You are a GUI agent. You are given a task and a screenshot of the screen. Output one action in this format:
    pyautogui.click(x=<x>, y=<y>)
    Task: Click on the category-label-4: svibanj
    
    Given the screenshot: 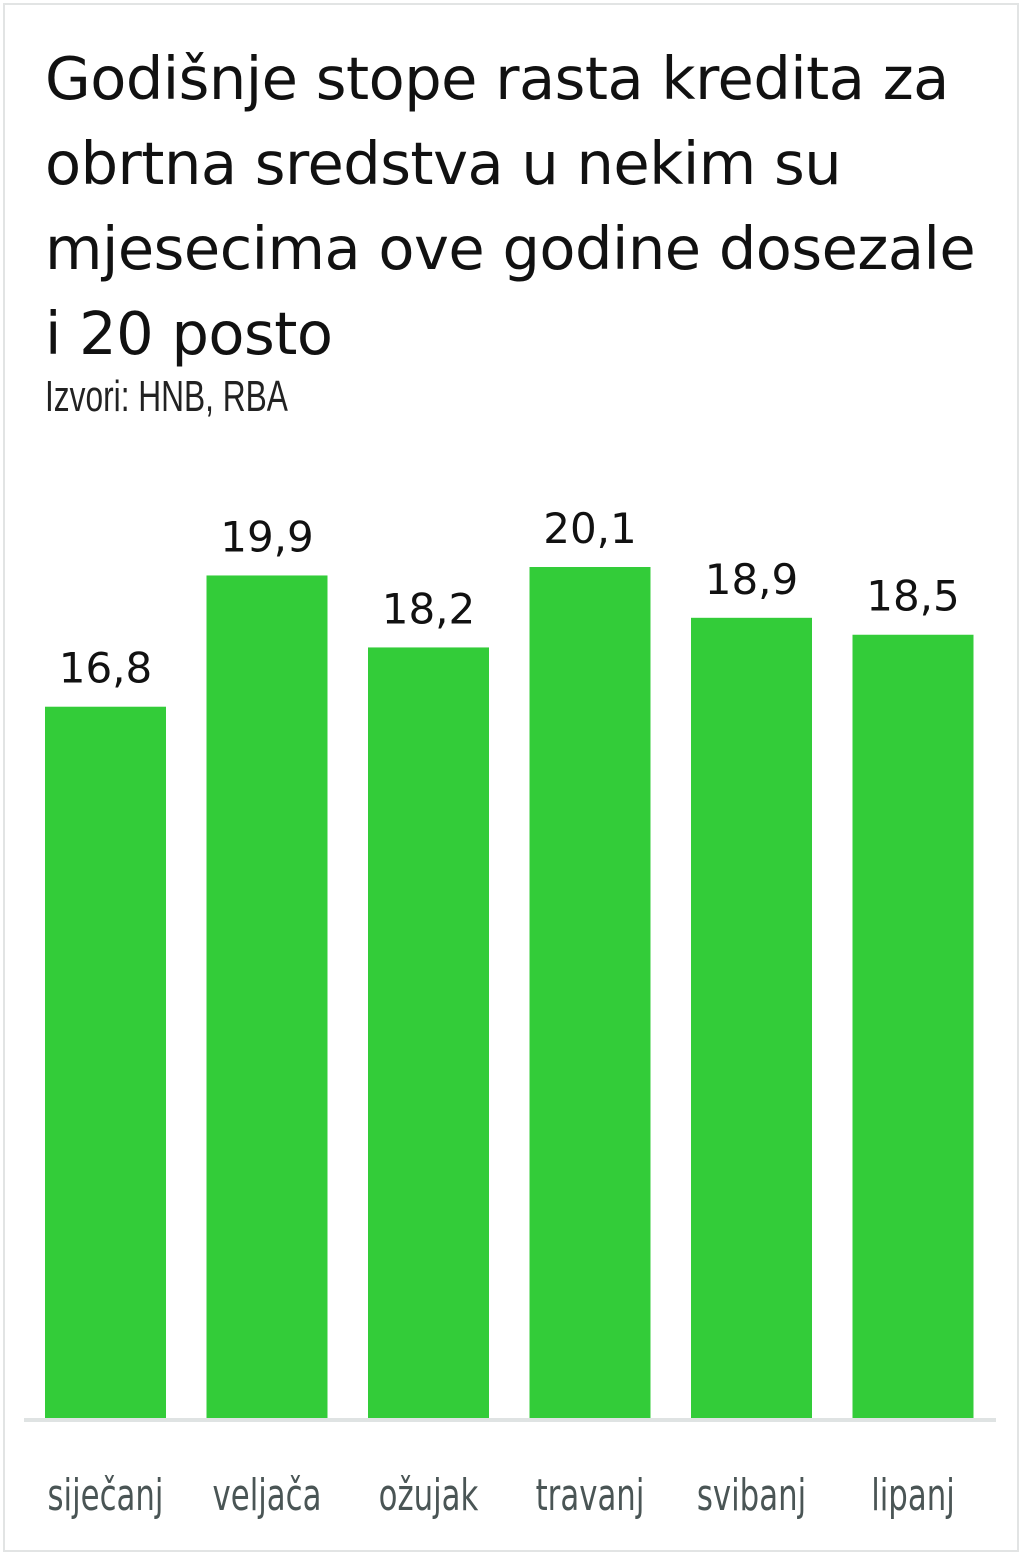 What is the action you would take?
    pyautogui.click(x=751, y=1494)
    